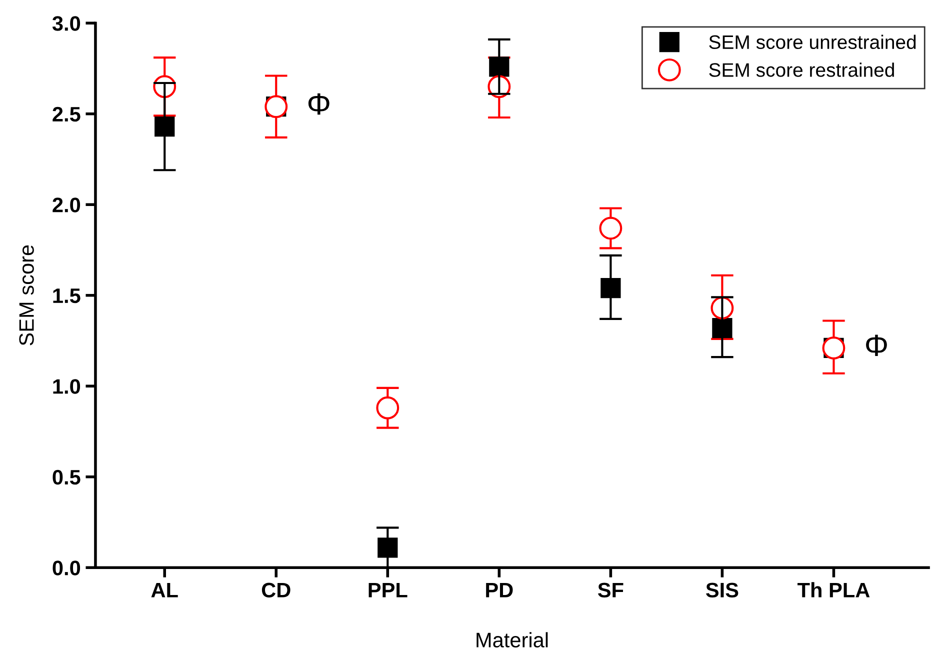 The image size is (936, 660). Describe the element at coordinates (801, 69) in the screenshot. I see `legend-label: SEM score restrained` at that location.